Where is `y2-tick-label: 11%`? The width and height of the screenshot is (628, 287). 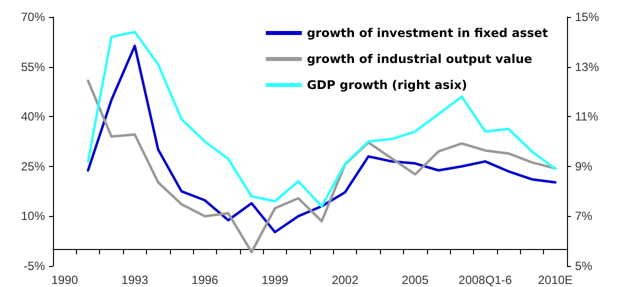 y2-tick-label: 11% is located at coordinates (586, 117).